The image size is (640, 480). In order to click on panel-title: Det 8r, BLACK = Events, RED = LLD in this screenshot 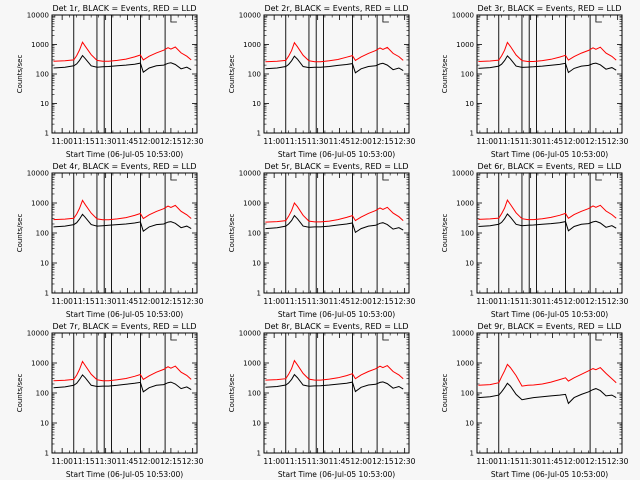, I will do `click(336, 326)`.